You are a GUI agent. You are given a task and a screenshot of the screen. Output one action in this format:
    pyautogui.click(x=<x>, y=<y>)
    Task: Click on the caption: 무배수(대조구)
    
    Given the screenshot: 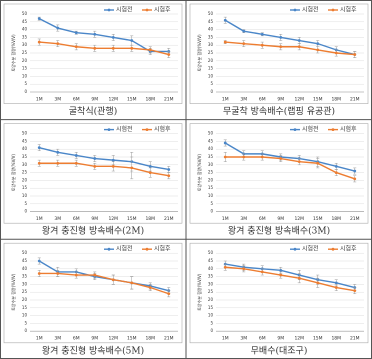 What is the action you would take?
    pyautogui.click(x=279, y=350)
    